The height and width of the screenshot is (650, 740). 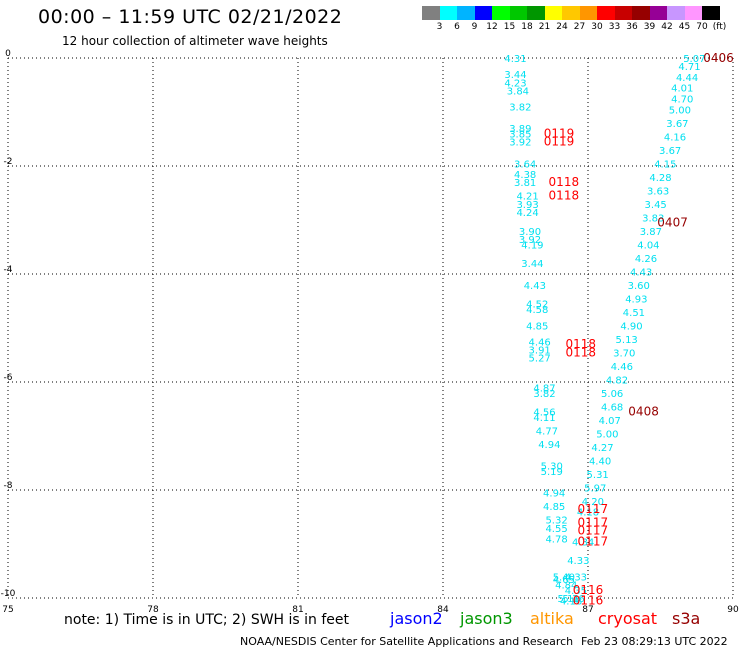 I want to click on wave-height-label: 4.52, so click(x=537, y=305).